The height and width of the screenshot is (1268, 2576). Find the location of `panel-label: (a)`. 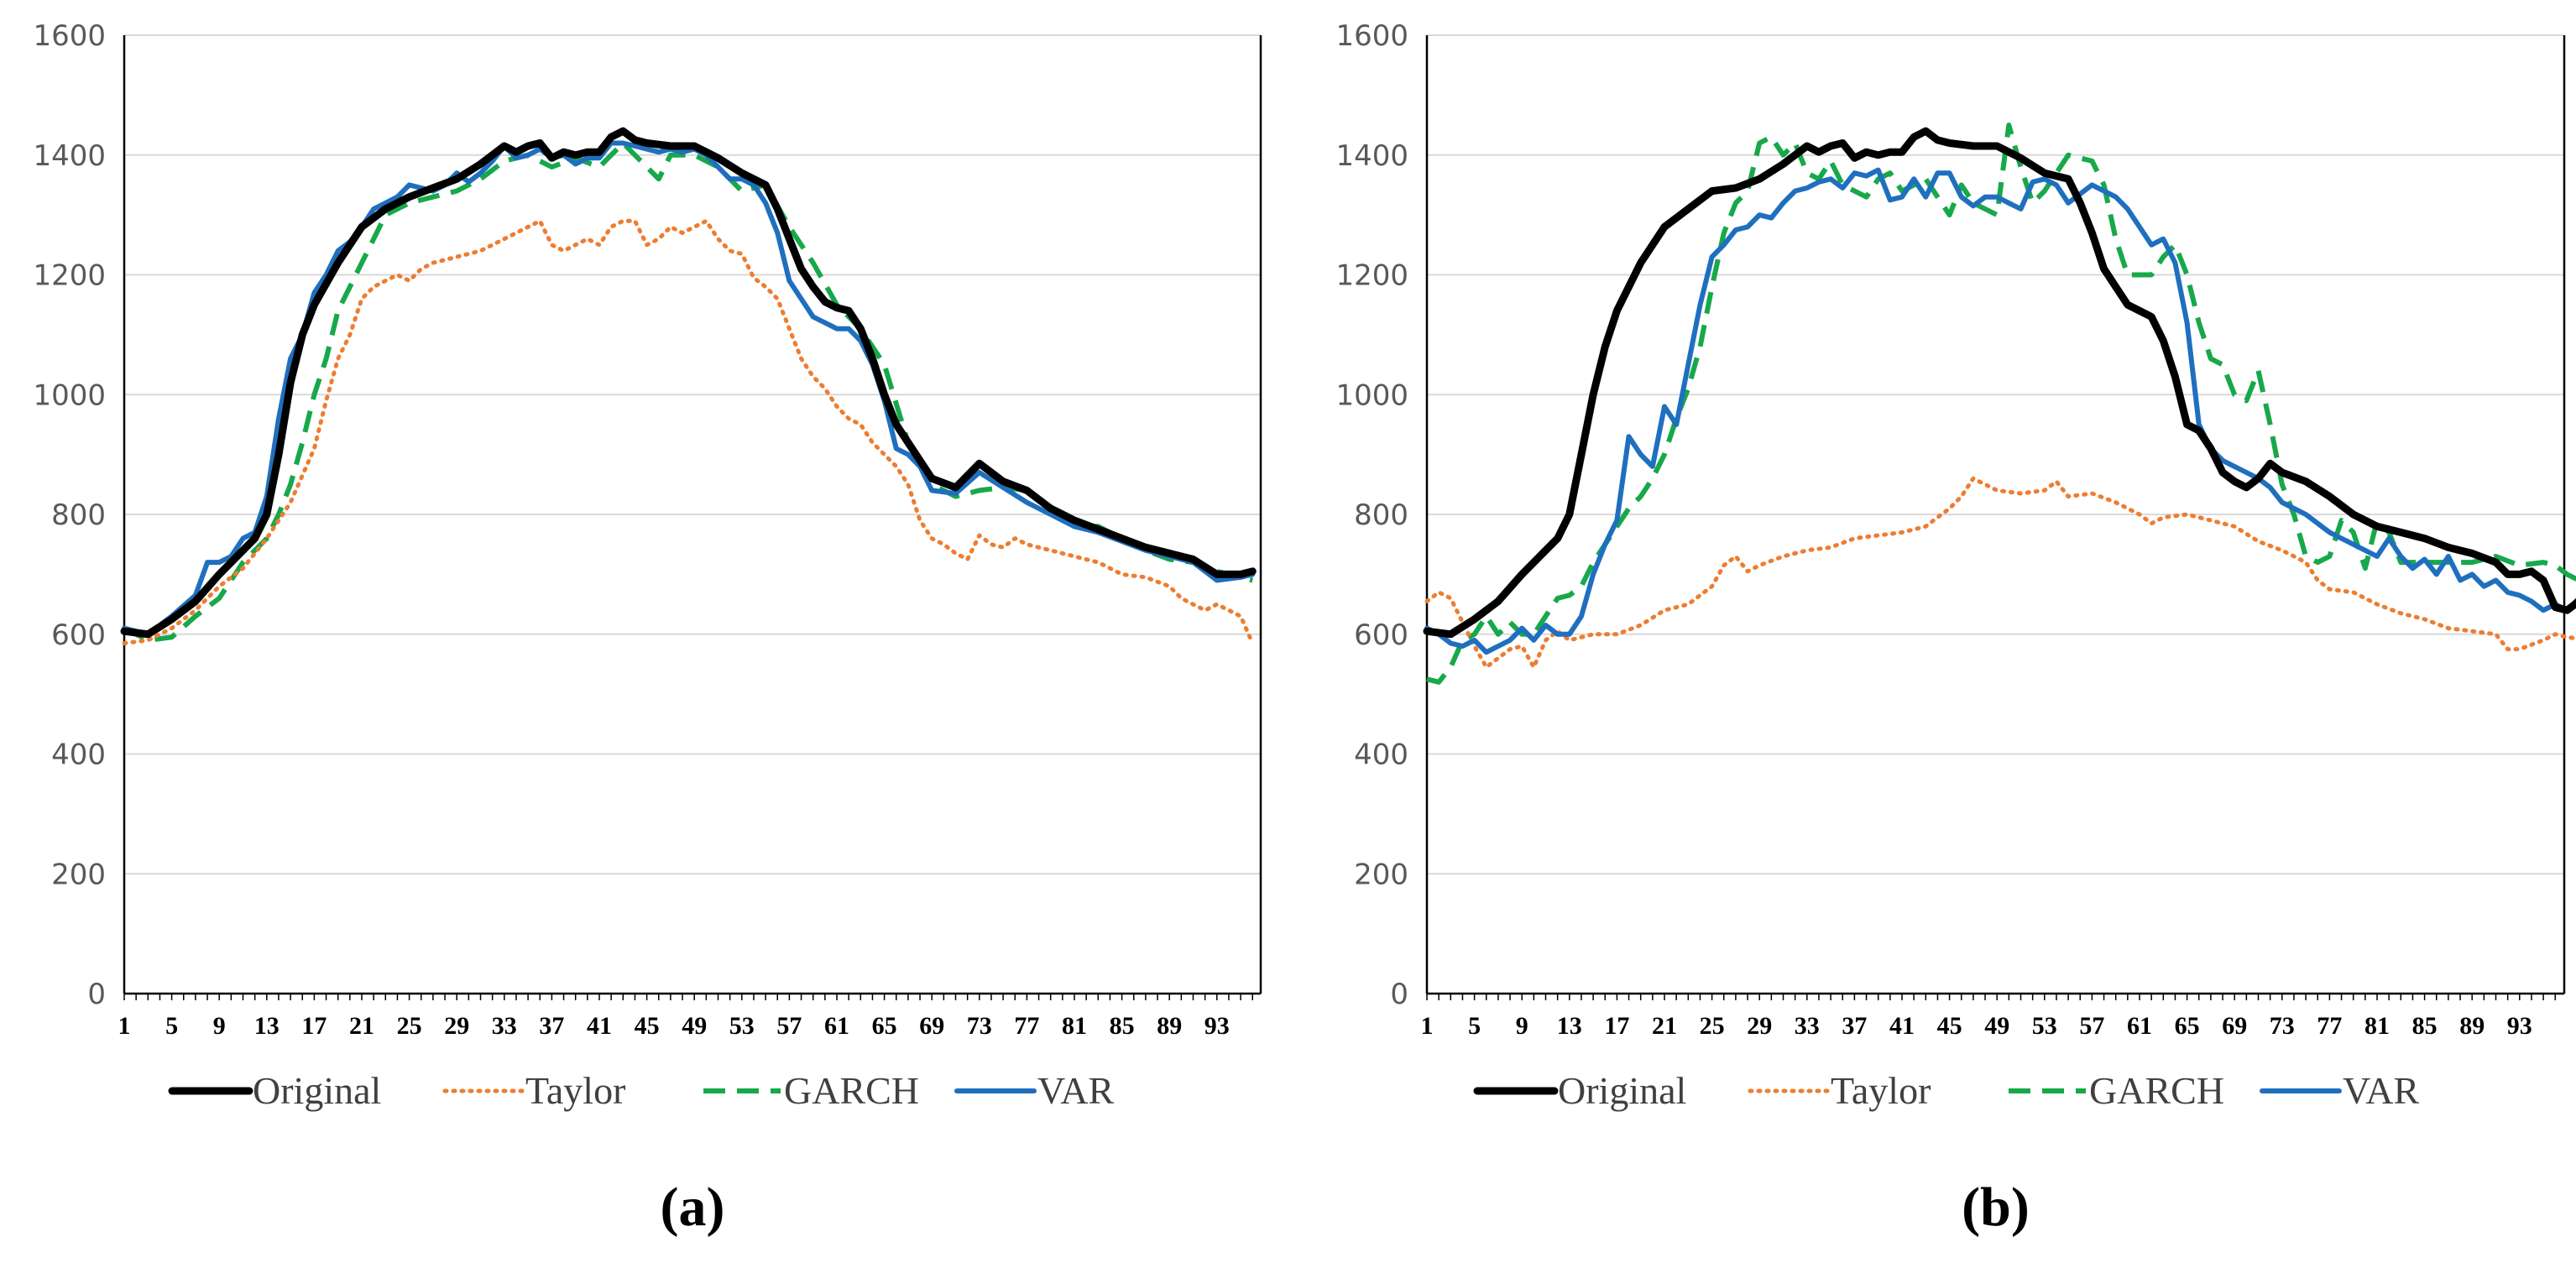

panel-label: (a) is located at coordinates (693, 1207).